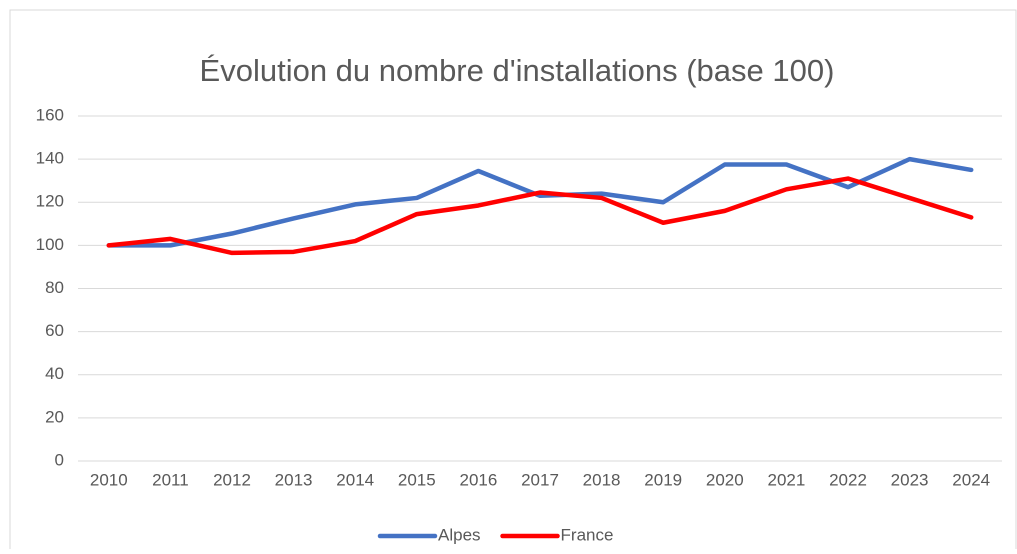 The image size is (1017, 554). I want to click on x-tick-label: 2022, so click(848, 479).